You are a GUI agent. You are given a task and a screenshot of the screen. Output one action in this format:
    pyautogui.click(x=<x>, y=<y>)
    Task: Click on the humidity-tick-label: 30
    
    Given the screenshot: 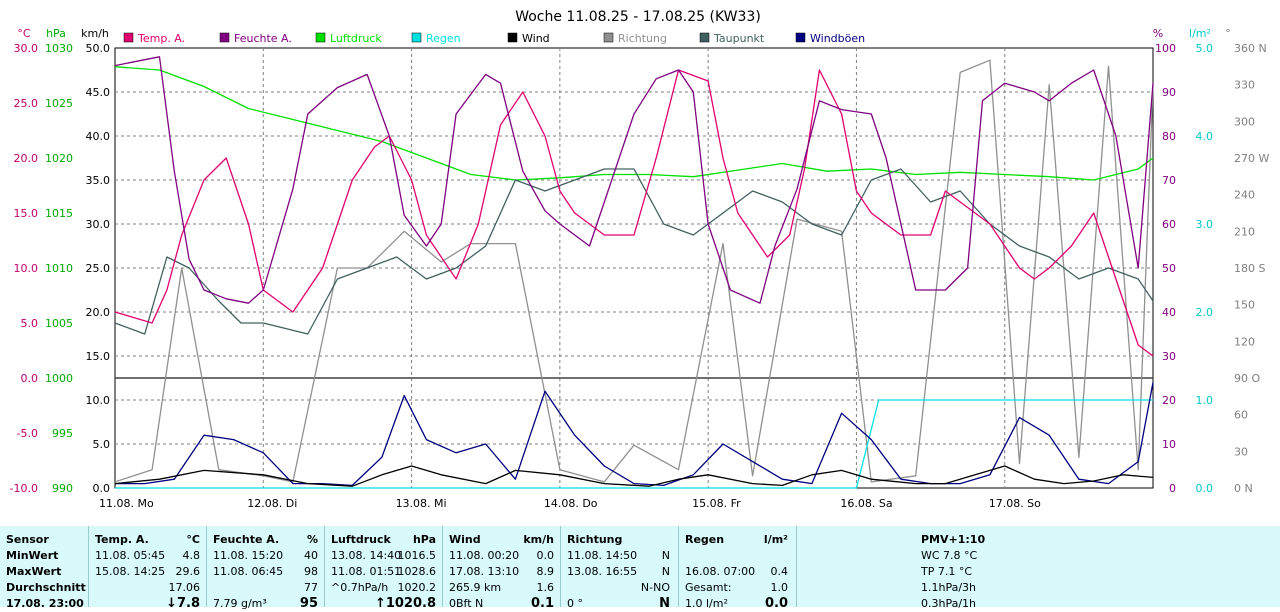 What is the action you would take?
    pyautogui.click(x=1169, y=356)
    